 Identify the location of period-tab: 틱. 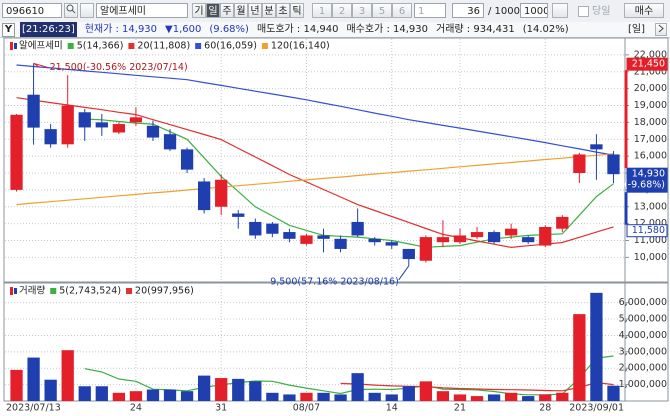
(297, 10).